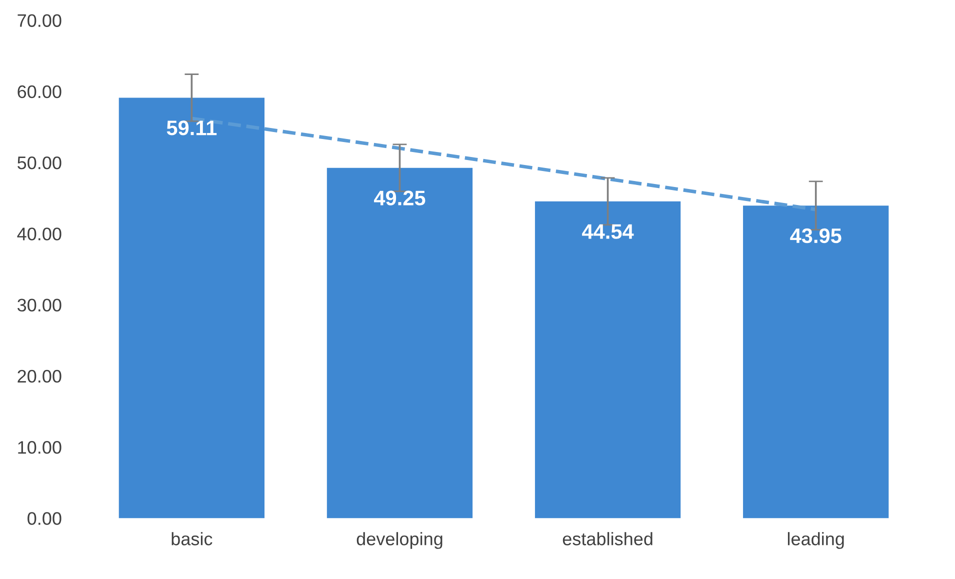 Image resolution: width=955 pixels, height=579 pixels. Describe the element at coordinates (39, 234) in the screenshot. I see `y-tick-label: 40.00` at that location.